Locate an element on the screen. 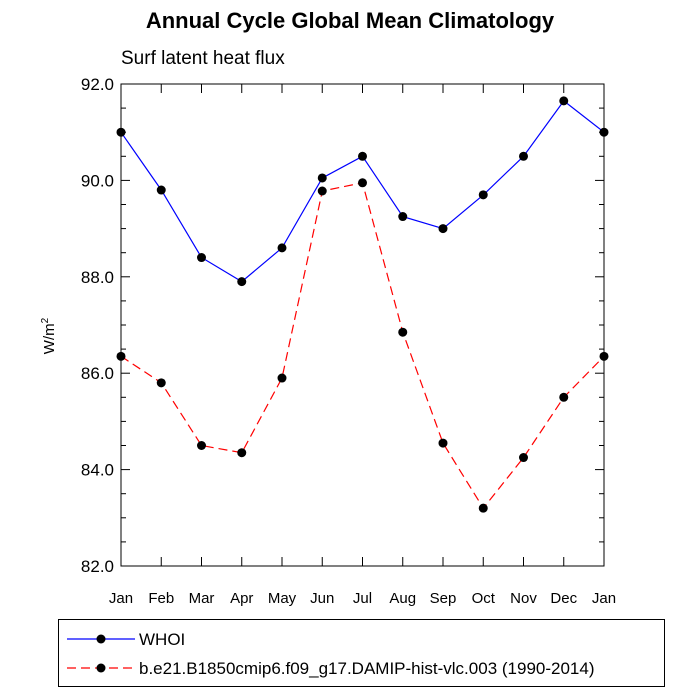 The image size is (700, 700). x-tick-label: Feb is located at coordinates (161, 598).